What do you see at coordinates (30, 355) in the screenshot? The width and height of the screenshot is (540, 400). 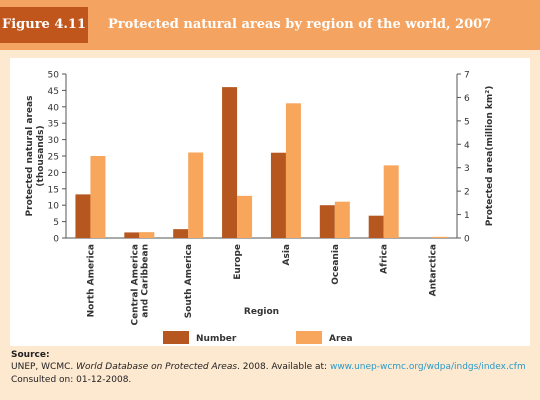 I see `source-heading: Source:` at bounding box center [30, 355].